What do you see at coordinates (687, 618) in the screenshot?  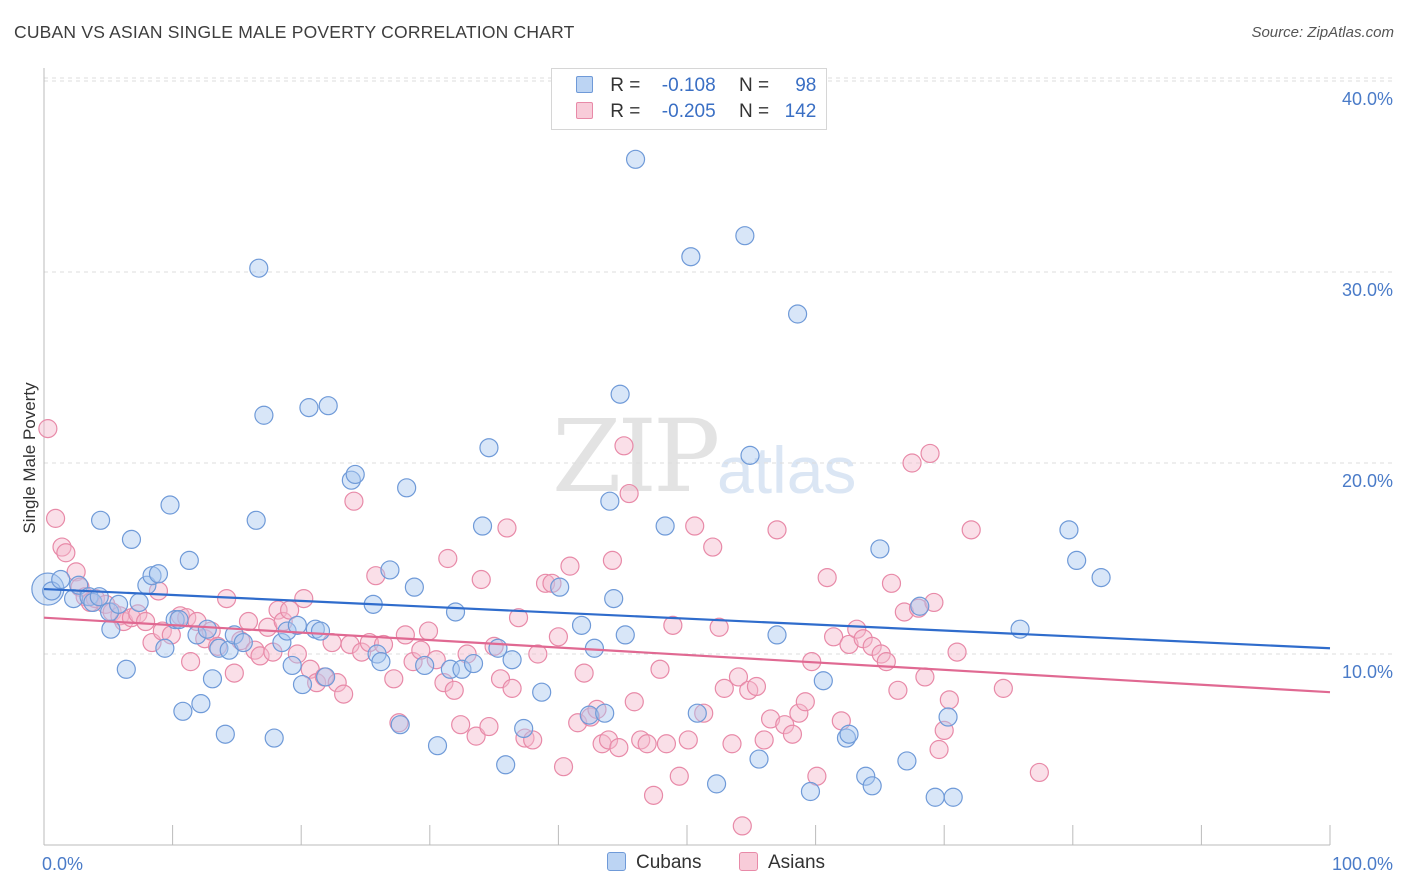 I see `cubans-trend-line` at bounding box center [687, 618].